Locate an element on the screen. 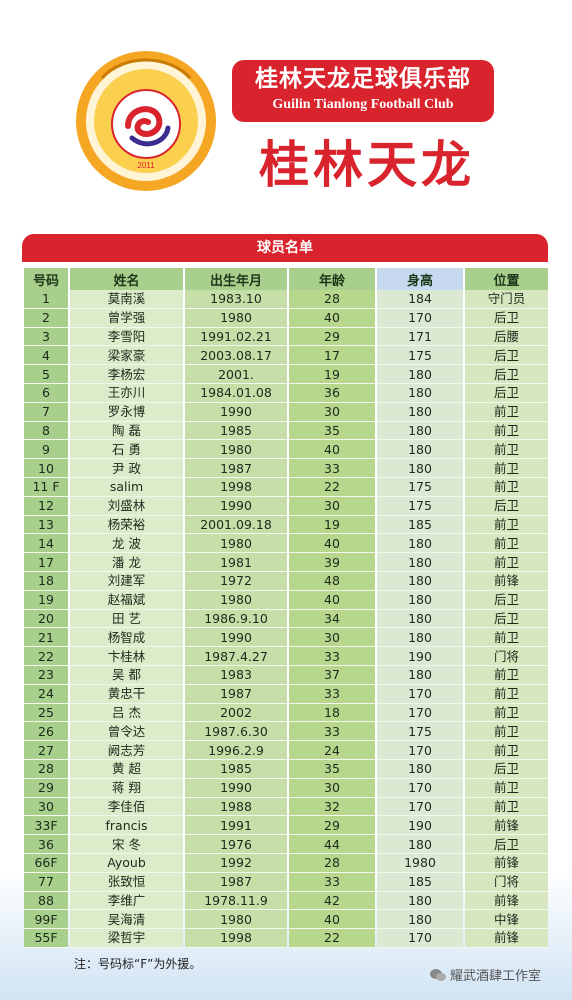  cell-height: 184 is located at coordinates (420, 299).